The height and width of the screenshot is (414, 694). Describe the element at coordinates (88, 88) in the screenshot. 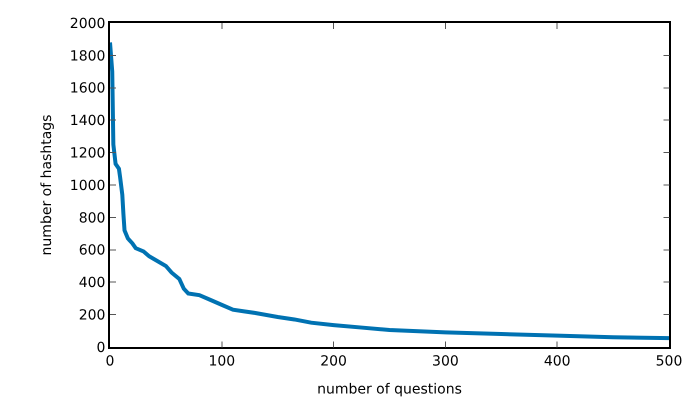

I see `y-tick-label: 1600` at that location.